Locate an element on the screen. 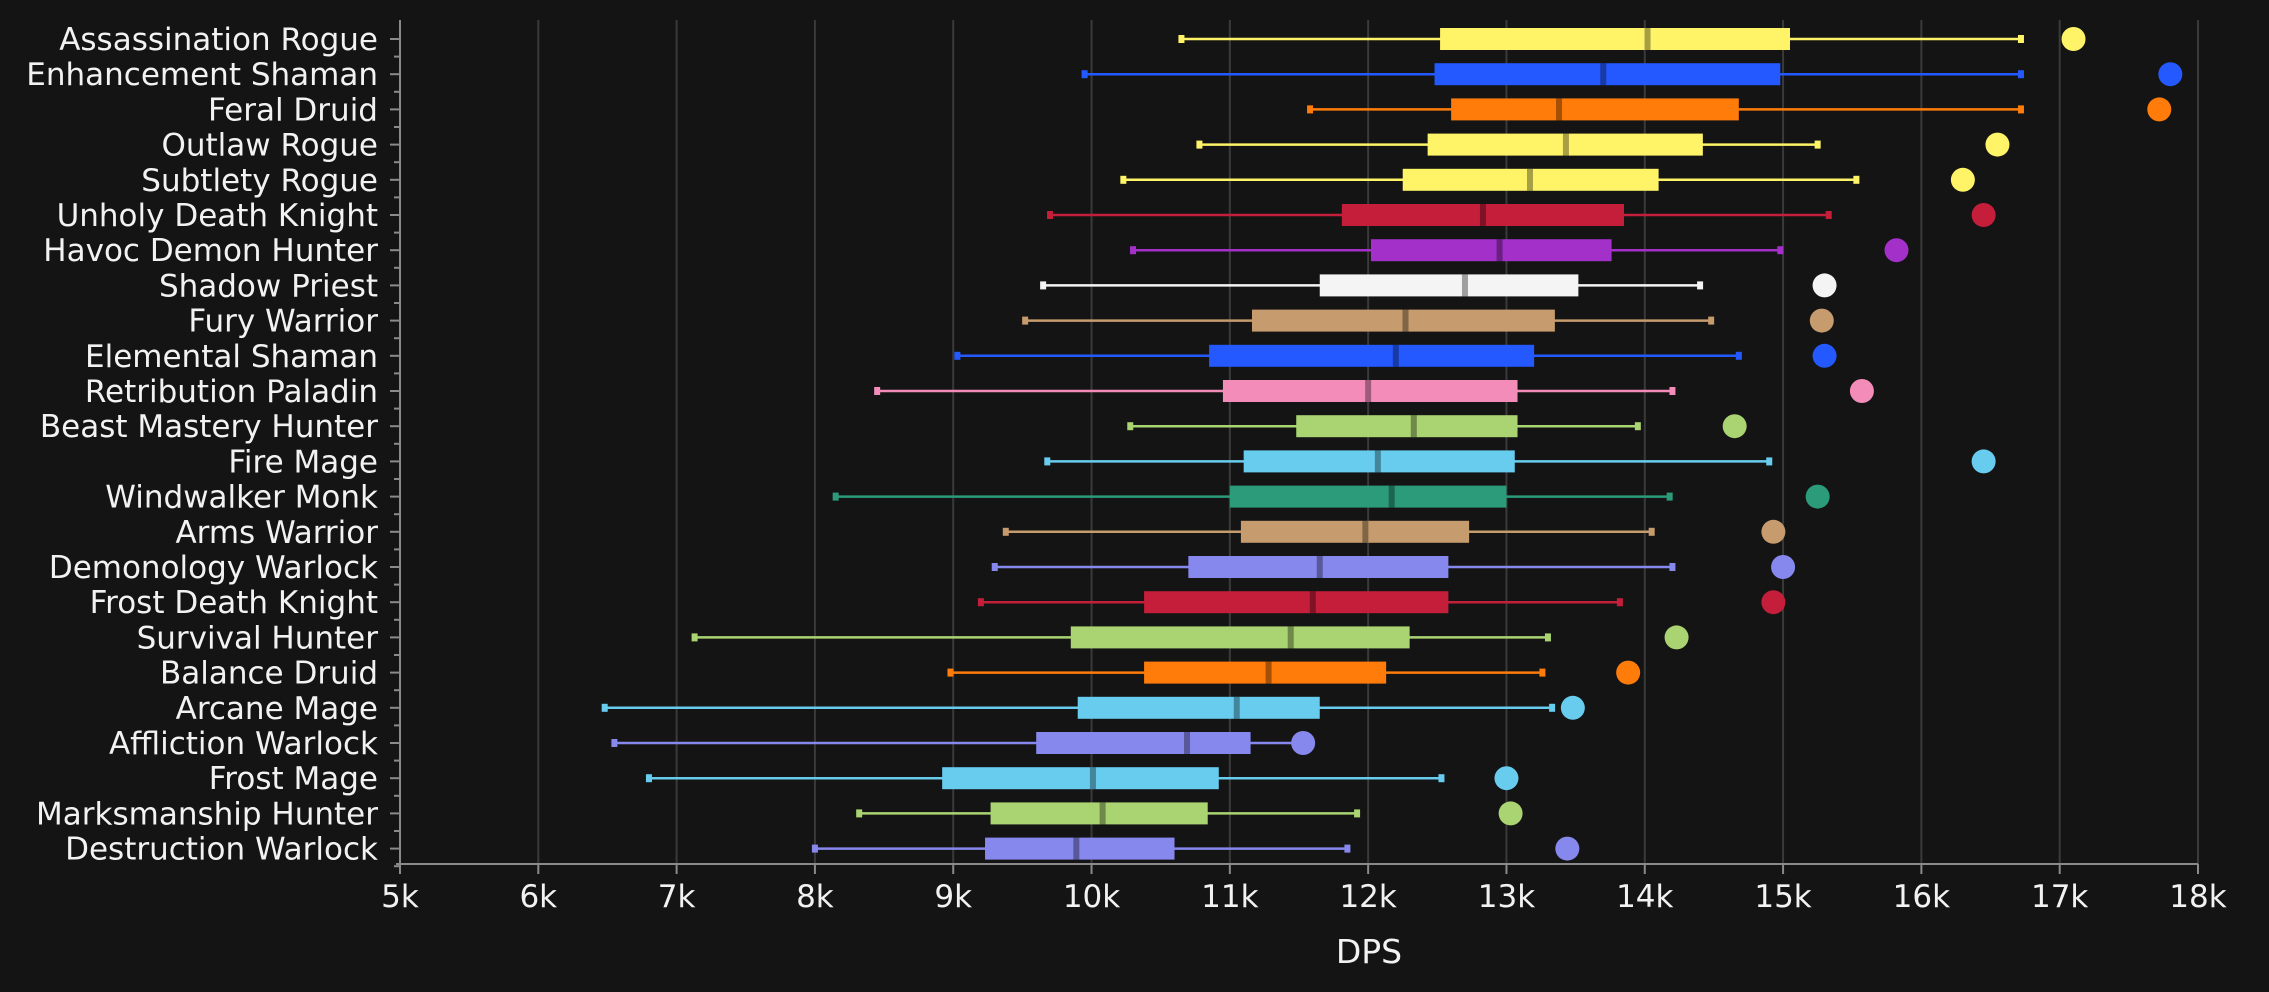  x-tick-label: 5k is located at coordinates (400, 897).